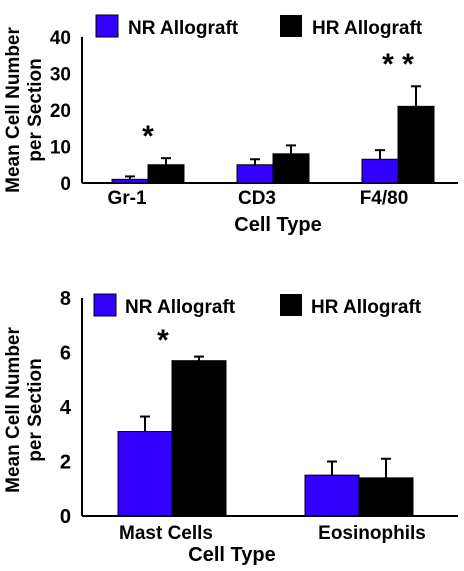 The image size is (464, 571). Describe the element at coordinates (65, 354) in the screenshot. I see `y-tick-label: 6` at that location.